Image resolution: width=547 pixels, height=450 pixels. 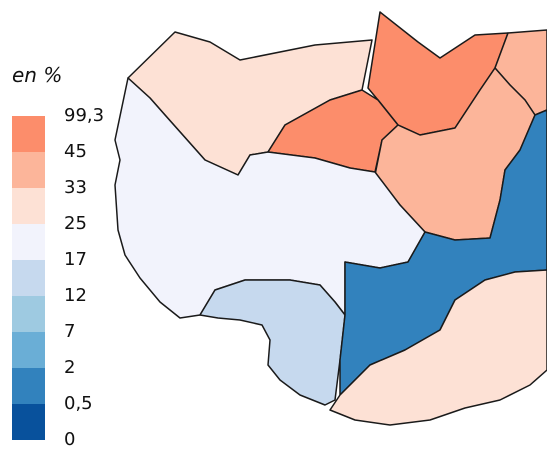 I want to click on legend-tick-label: 12, so click(x=75, y=295).